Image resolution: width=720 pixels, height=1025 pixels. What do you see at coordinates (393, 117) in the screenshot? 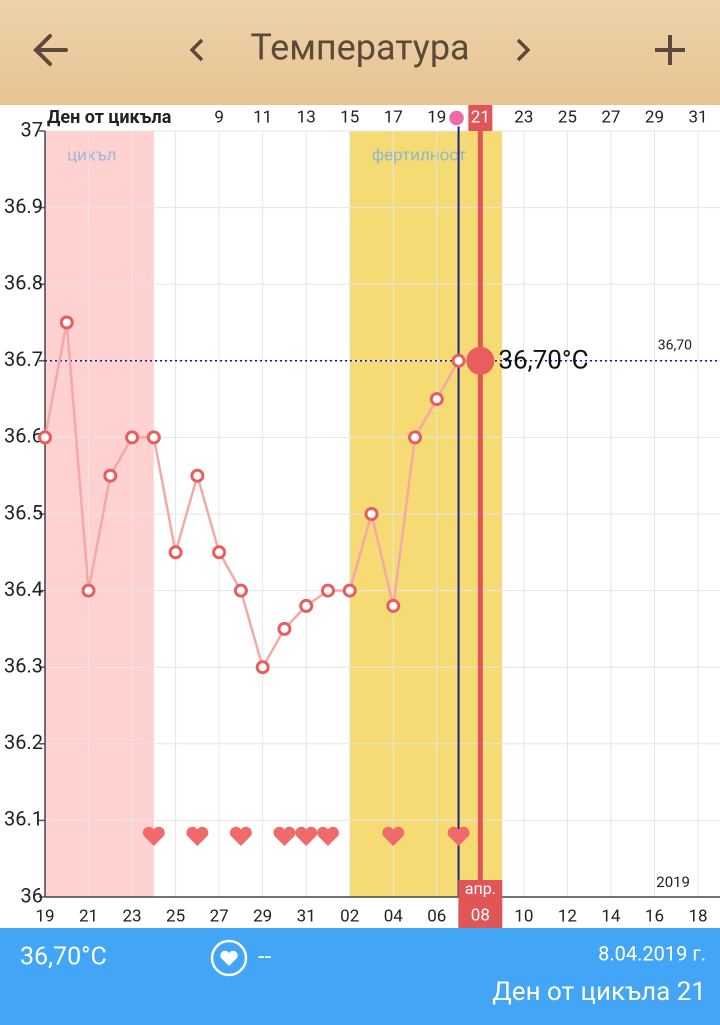
I see `cycle-day-label: 17` at bounding box center [393, 117].